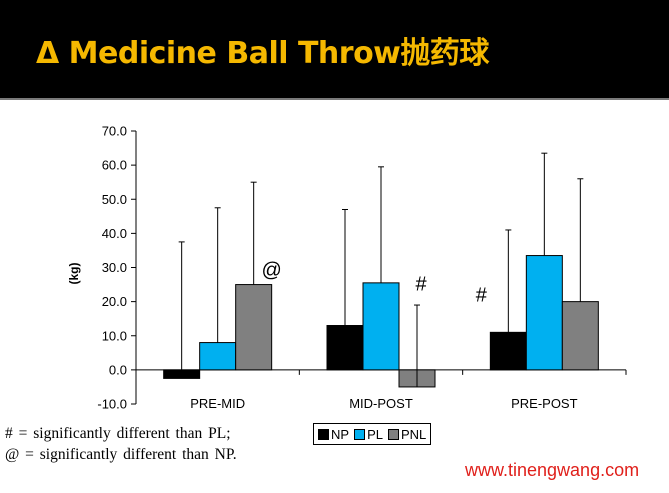  What do you see at coordinates (217, 403) in the screenshot?
I see `x-tick-label: PRE-MID` at bounding box center [217, 403].